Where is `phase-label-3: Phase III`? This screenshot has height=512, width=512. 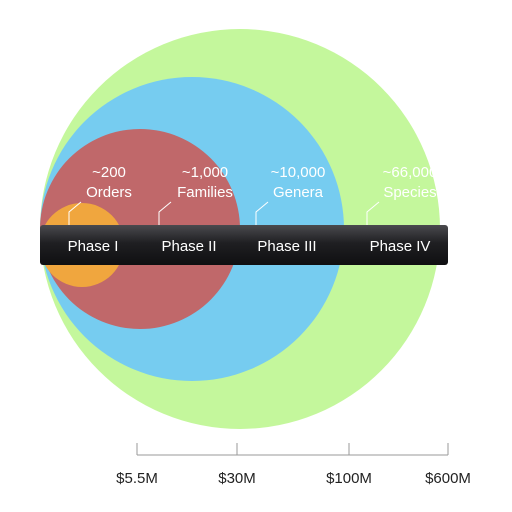
phase-label-3: Phase III is located at coordinates (286, 246).